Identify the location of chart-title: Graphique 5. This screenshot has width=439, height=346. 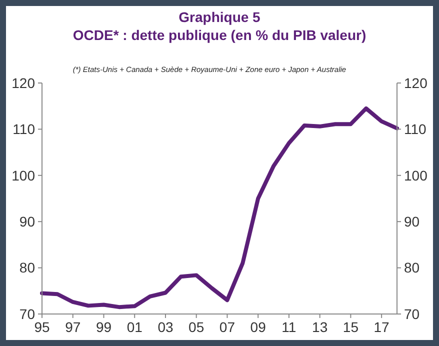
(219, 17).